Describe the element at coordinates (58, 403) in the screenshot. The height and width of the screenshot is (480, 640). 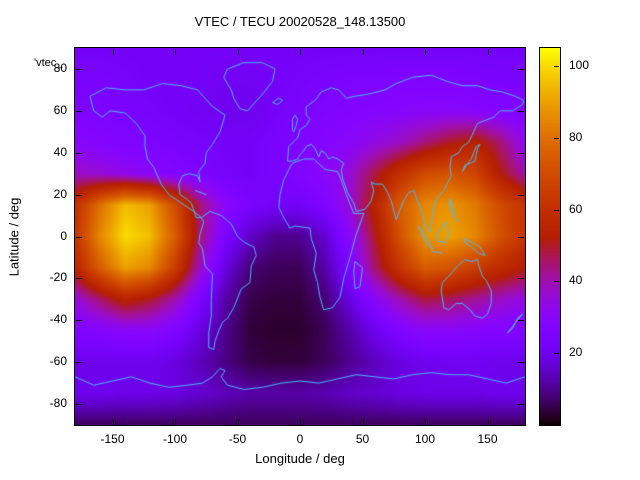
I see `y-tick-label: -80` at that location.